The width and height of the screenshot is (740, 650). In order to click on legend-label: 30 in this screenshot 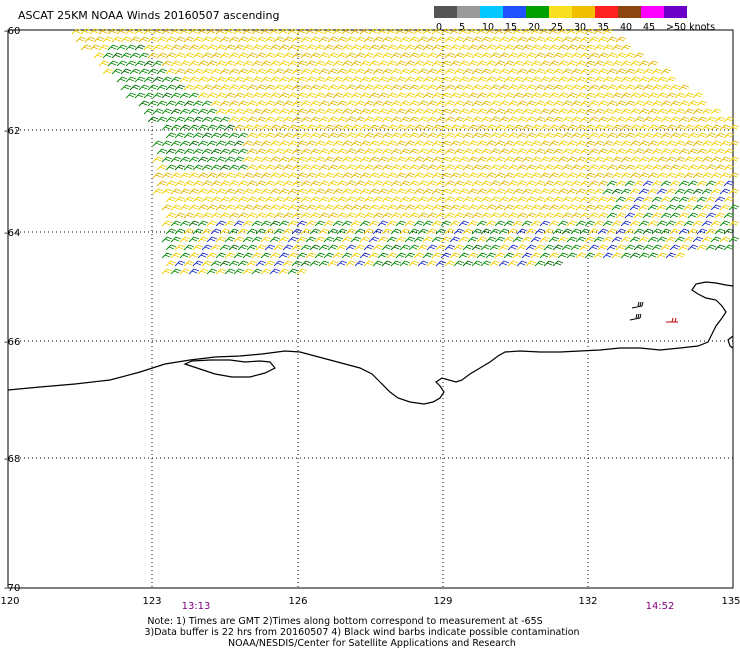, I will do `click(580, 27)`.